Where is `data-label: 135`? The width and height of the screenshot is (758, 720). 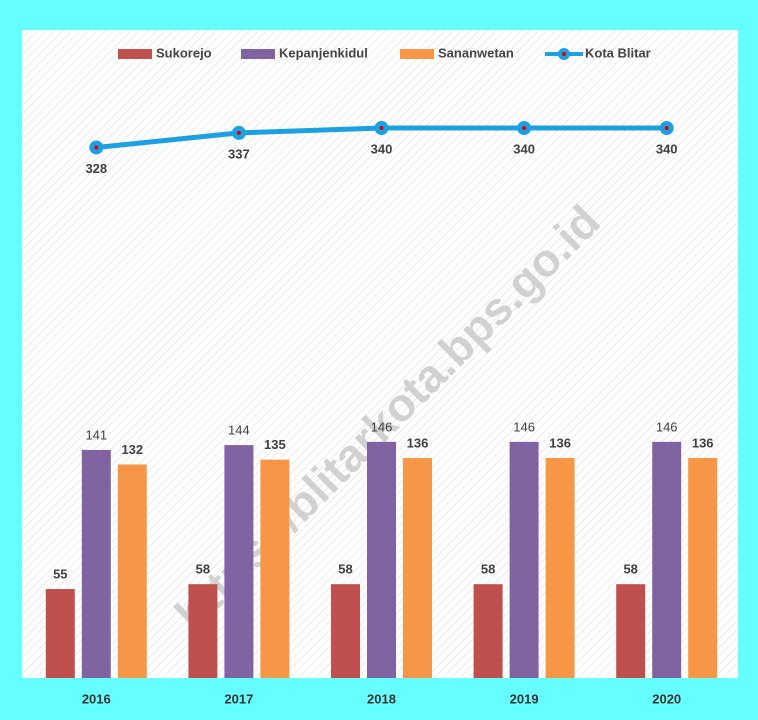 data-label: 135 is located at coordinates (275, 444).